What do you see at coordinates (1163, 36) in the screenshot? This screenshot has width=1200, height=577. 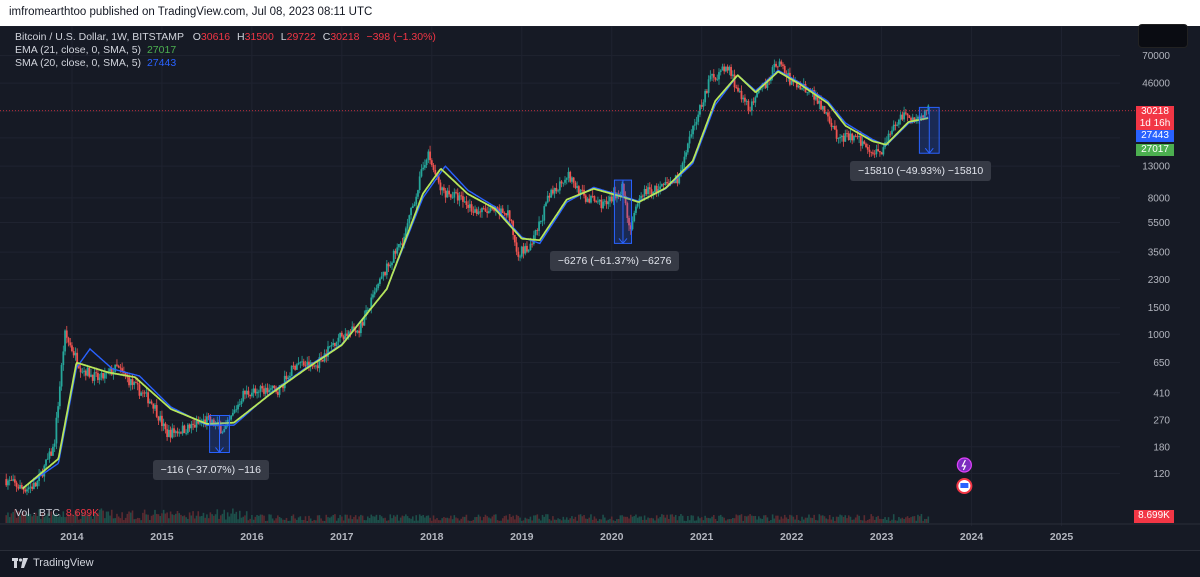 I see `scale-settings-box` at bounding box center [1163, 36].